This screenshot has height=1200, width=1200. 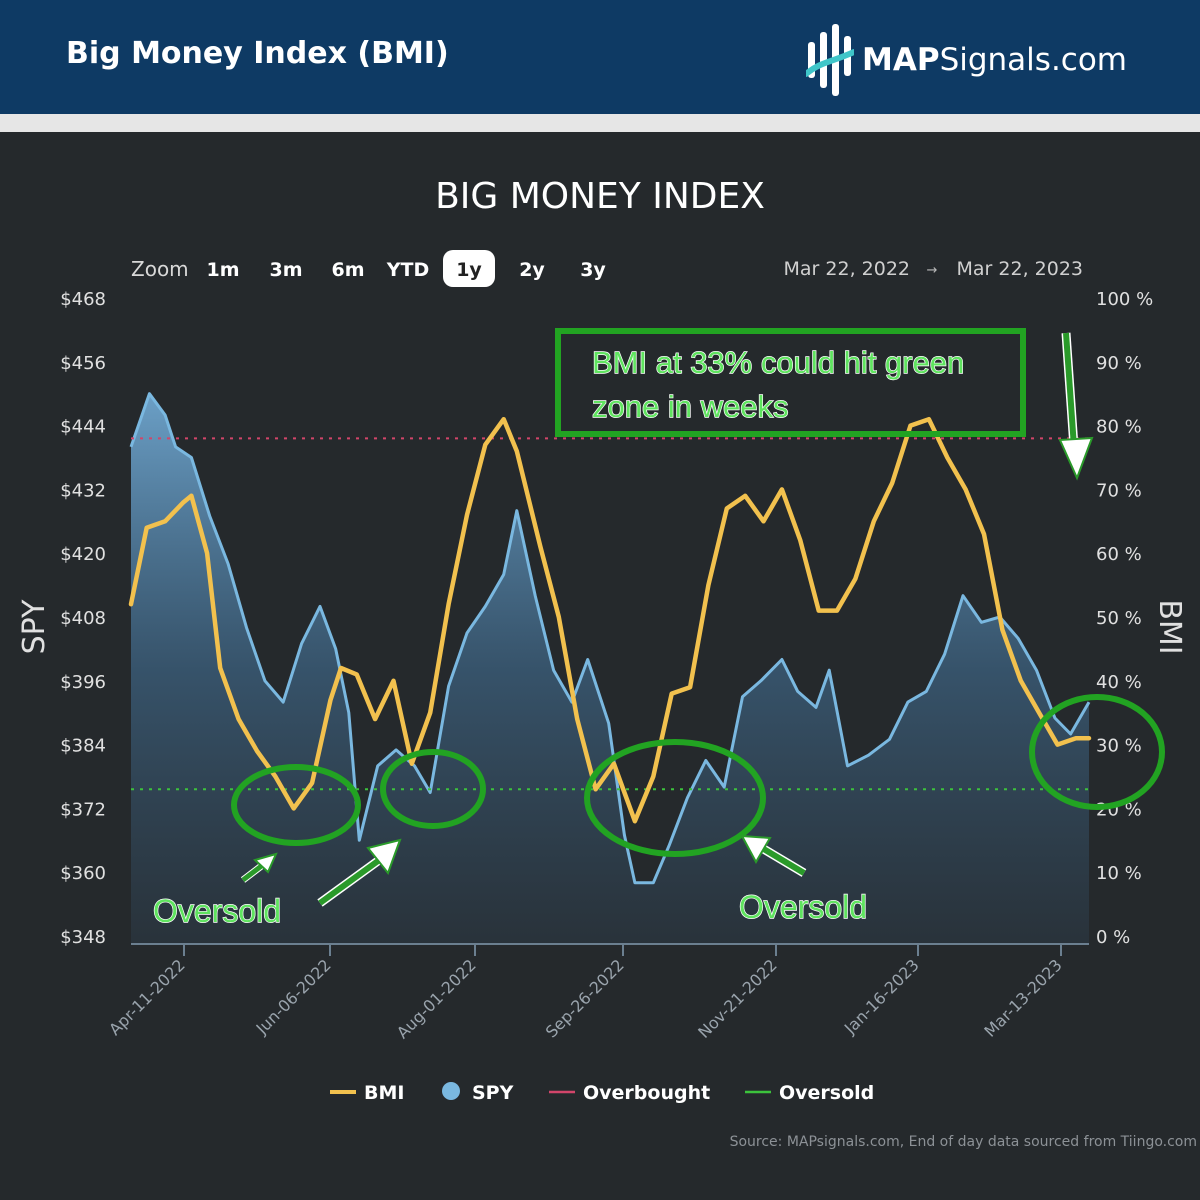 I want to click on legend: BMI SPY Overbought Oversold, so click(x=602, y=1093).